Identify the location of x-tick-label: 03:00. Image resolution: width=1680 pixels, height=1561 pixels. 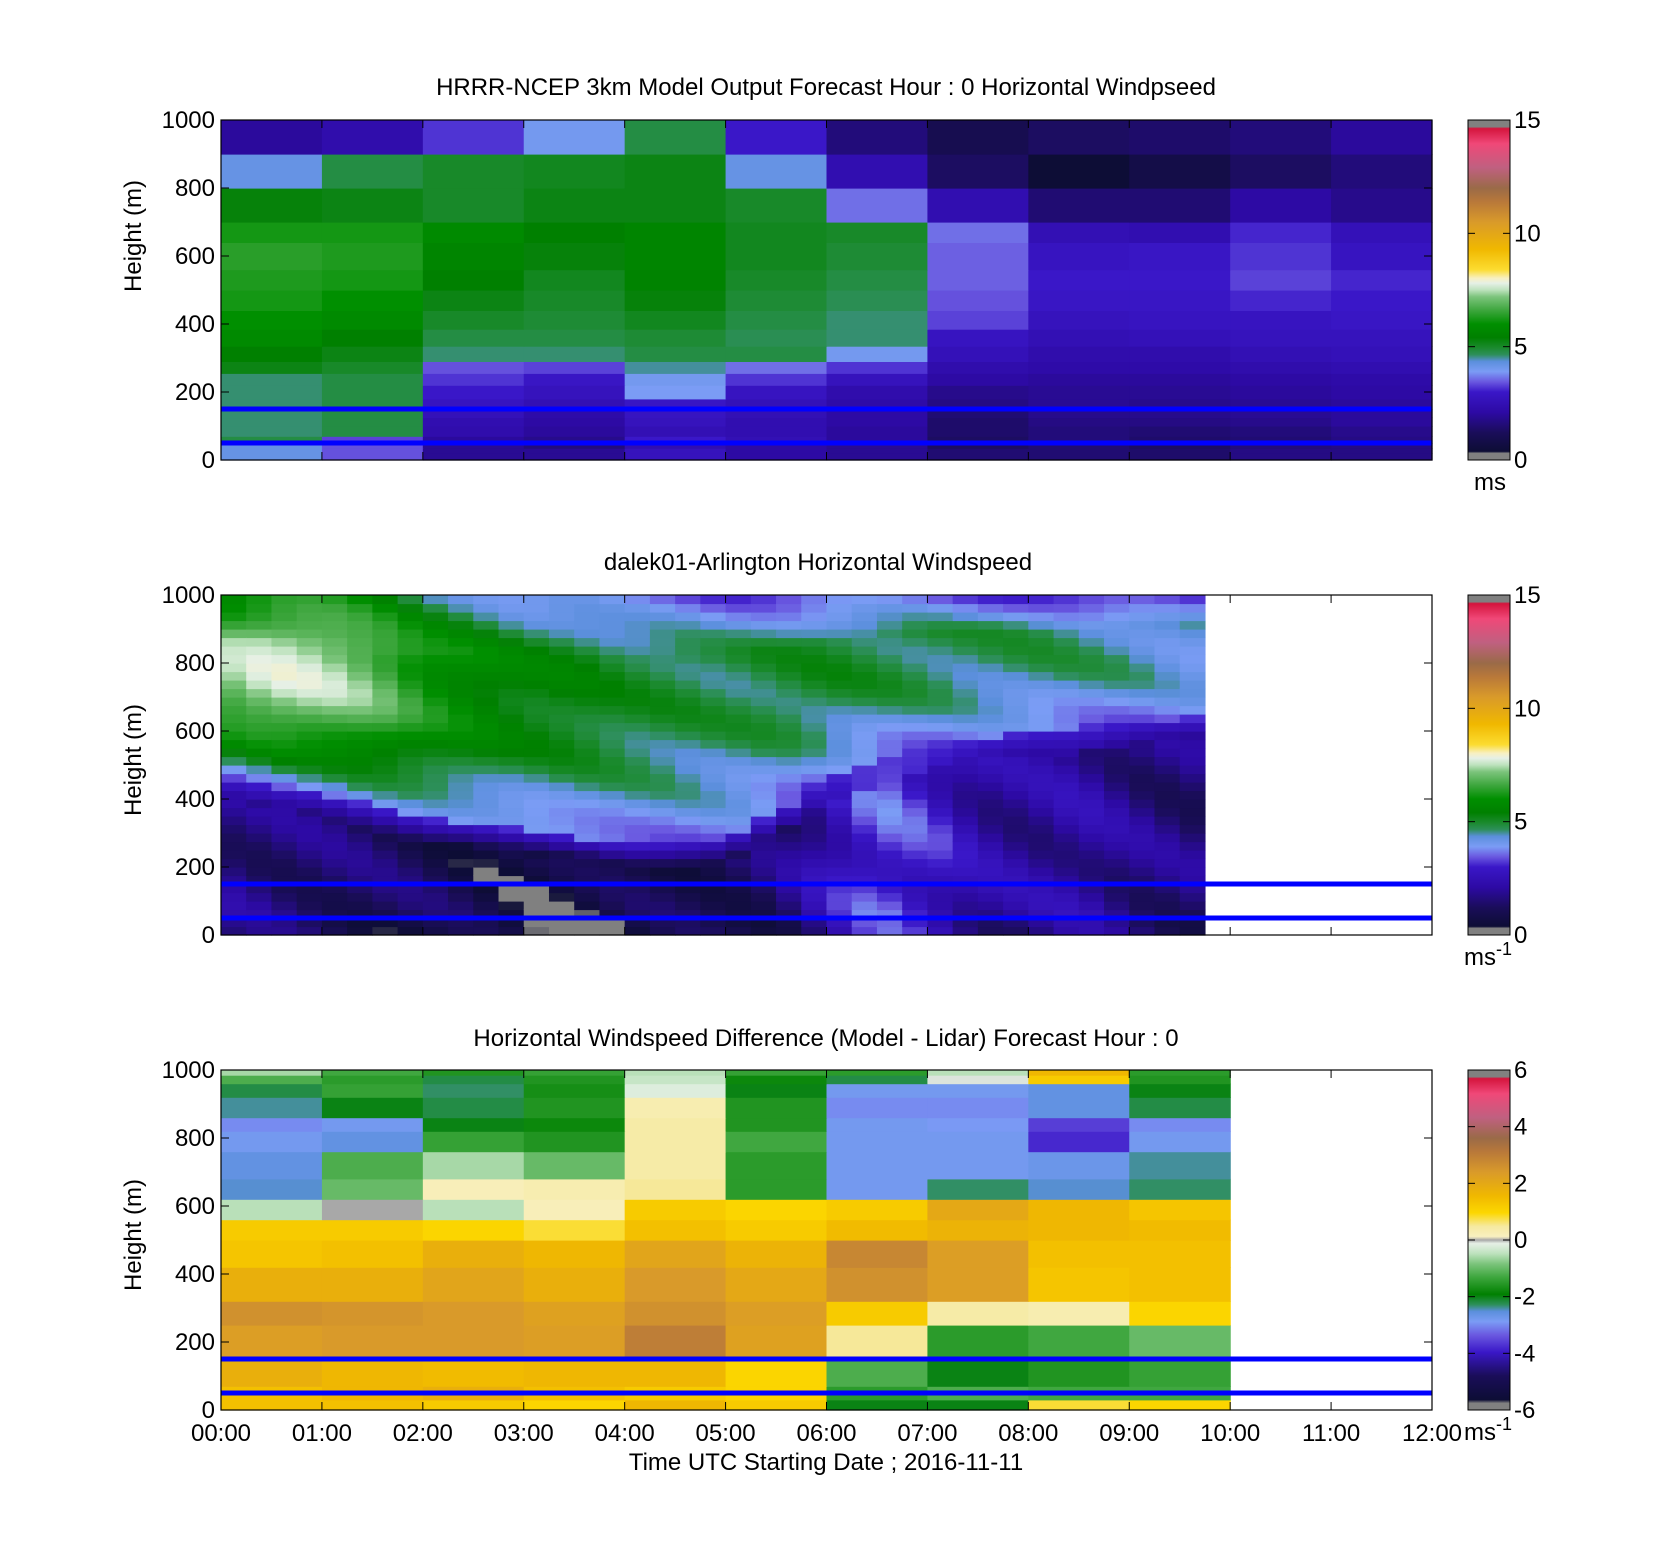
(524, 1433).